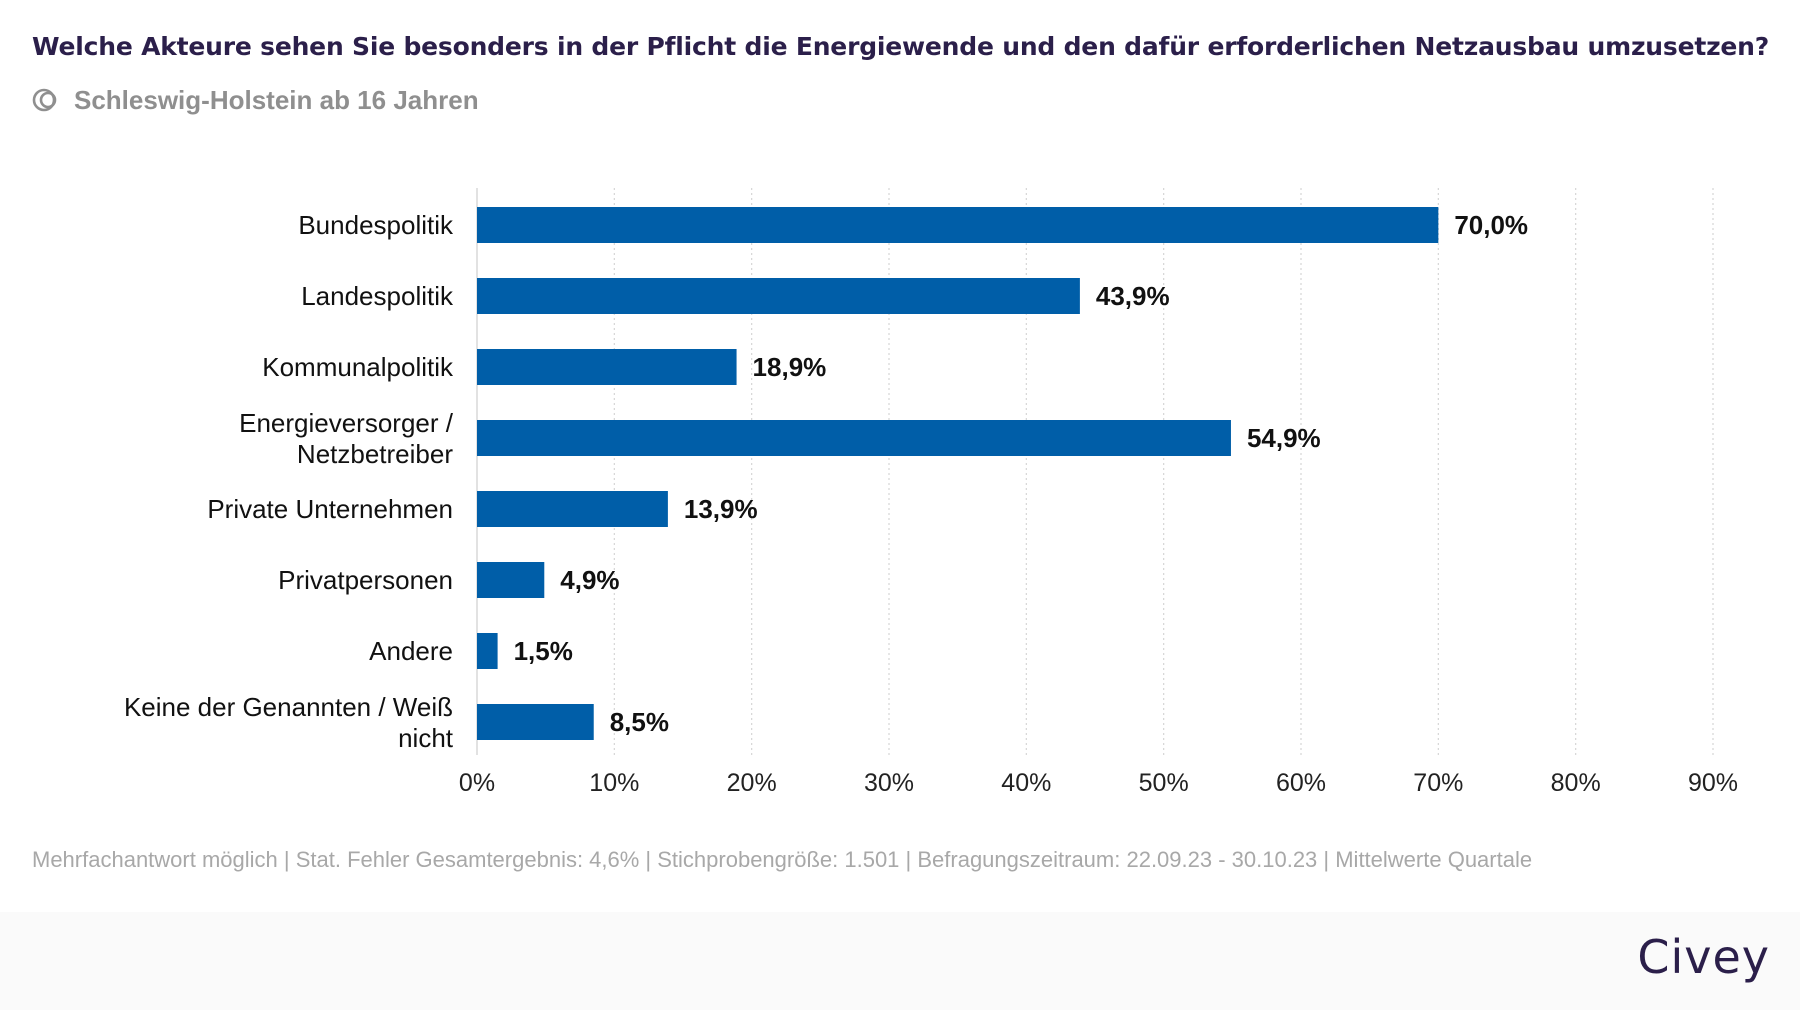 The width and height of the screenshot is (1800, 1010). What do you see at coordinates (44, 100) in the screenshot?
I see `population-icon` at bounding box center [44, 100].